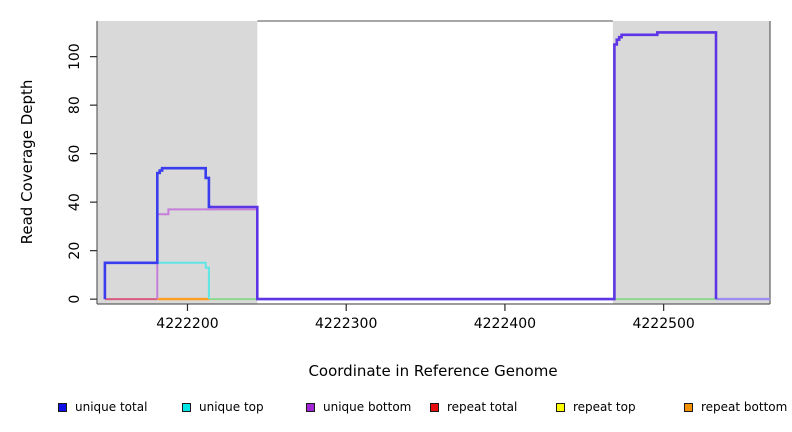 The image size is (792, 432). What do you see at coordinates (231, 407) in the screenshot?
I see `legend-label-unique-top: unique top` at bounding box center [231, 407].